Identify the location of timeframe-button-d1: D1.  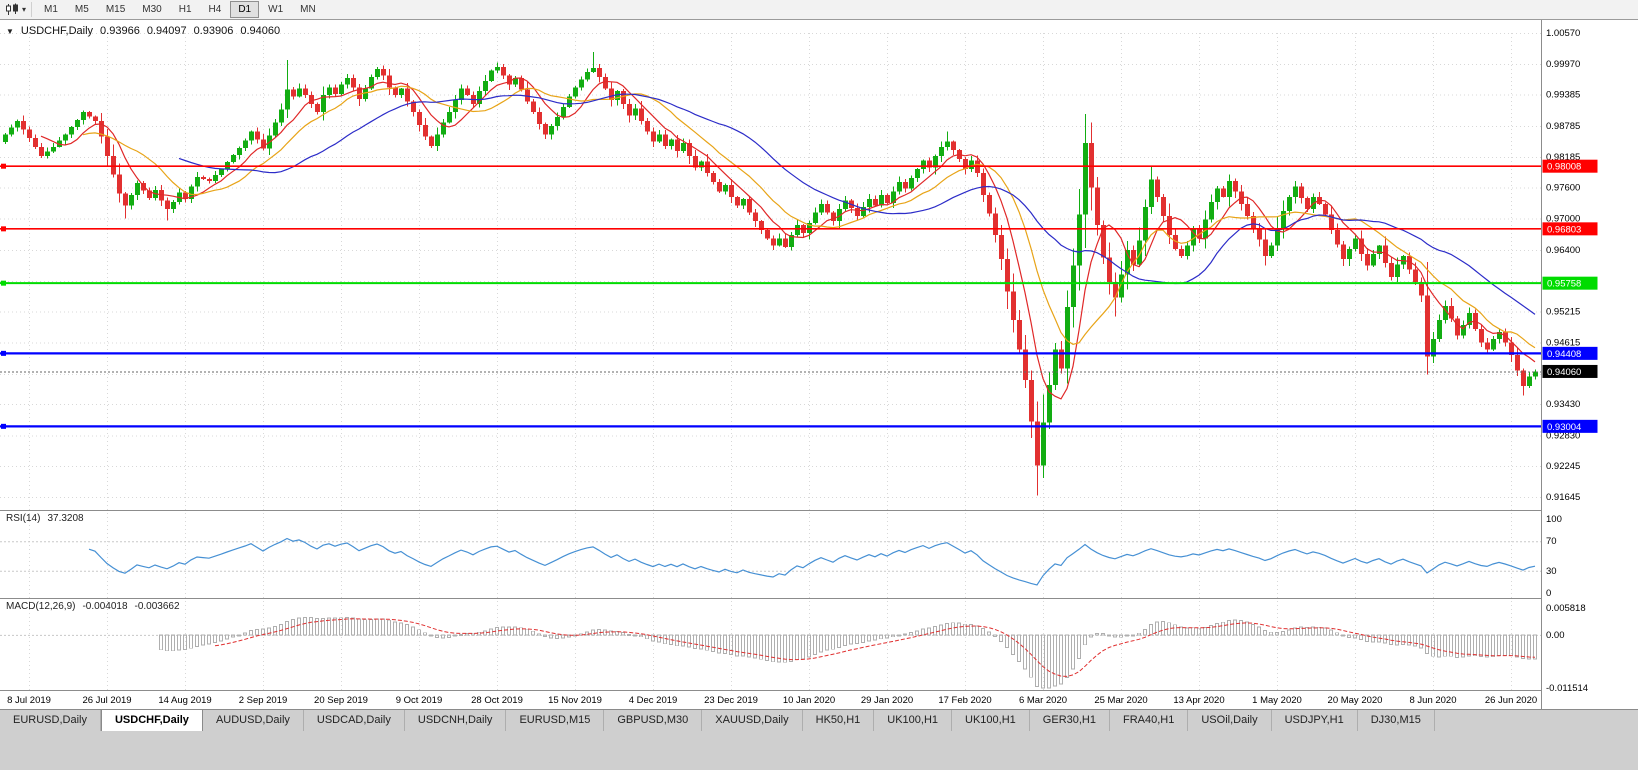
(245, 9).